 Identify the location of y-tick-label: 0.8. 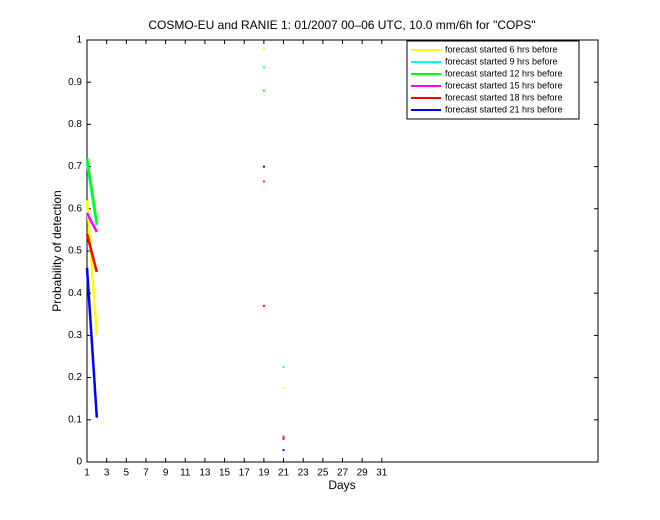
(75, 124).